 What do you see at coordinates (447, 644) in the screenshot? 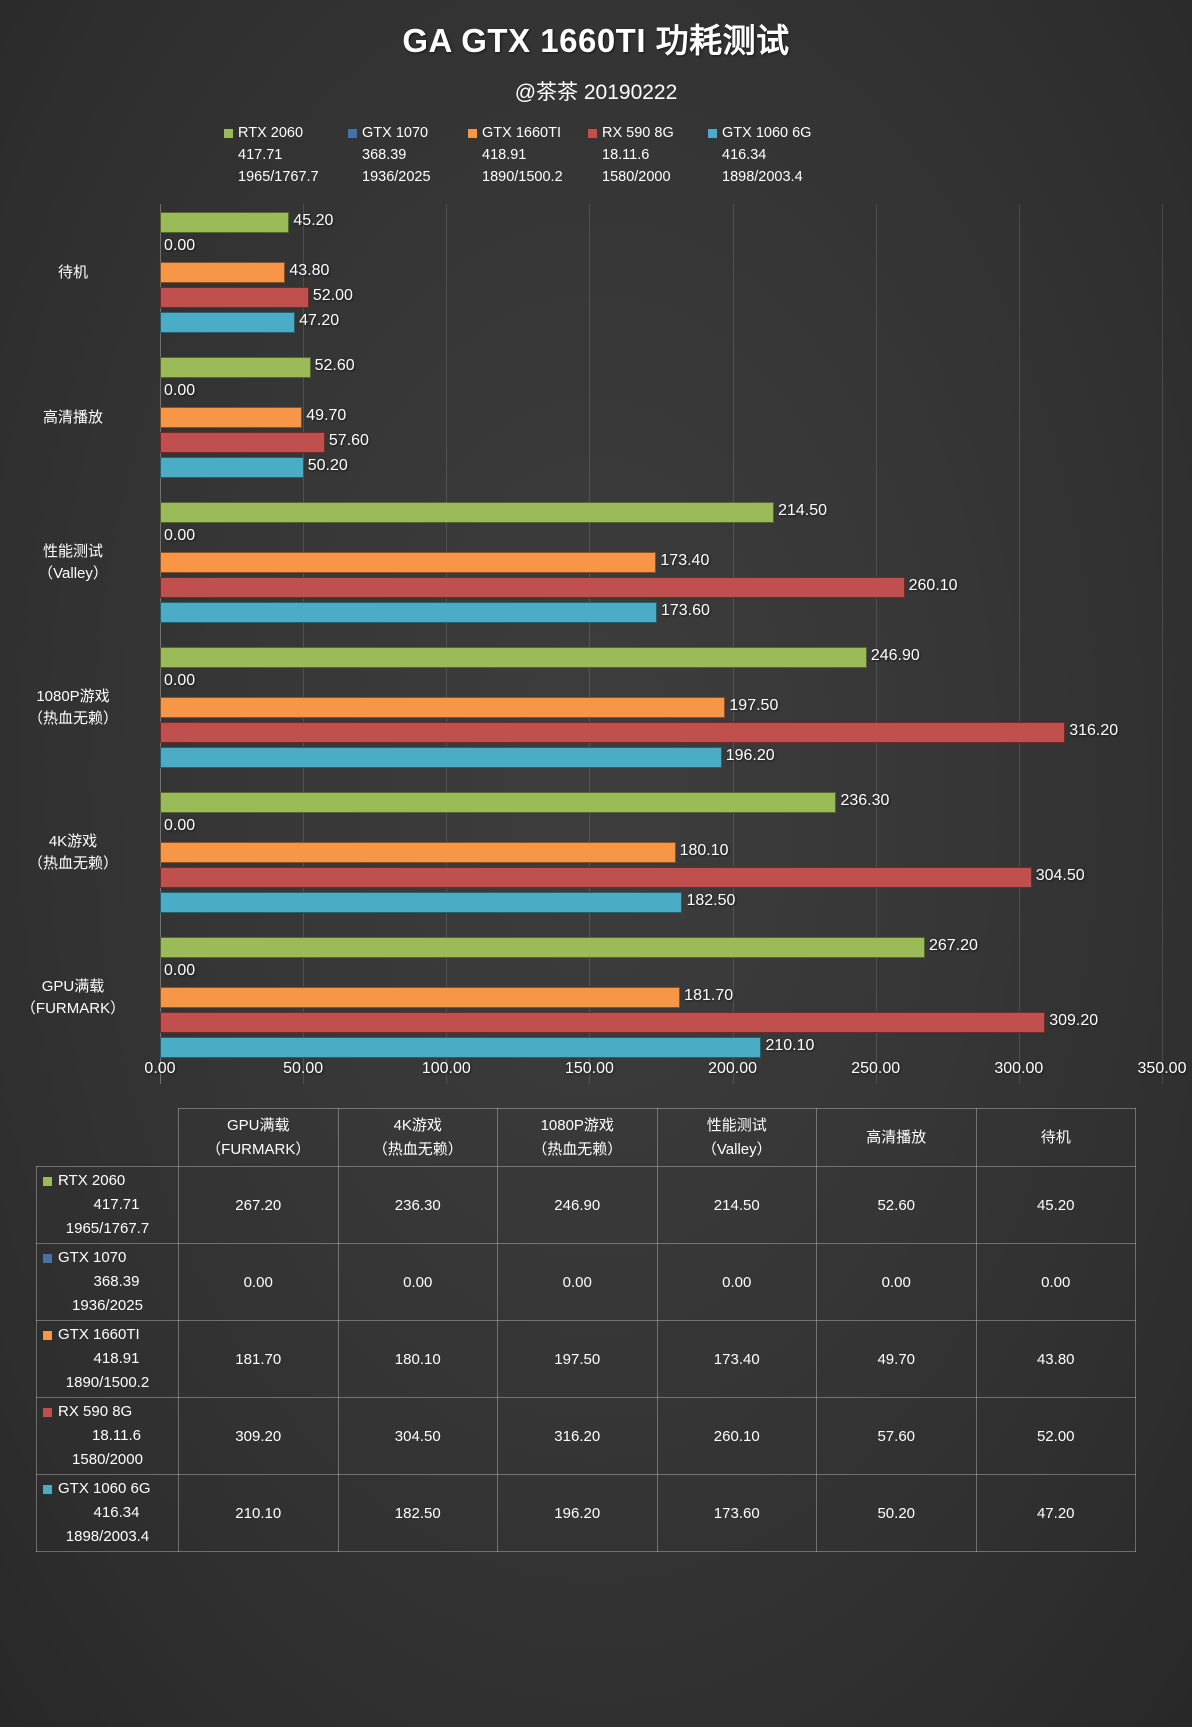
I see `gridline-100.00` at bounding box center [447, 644].